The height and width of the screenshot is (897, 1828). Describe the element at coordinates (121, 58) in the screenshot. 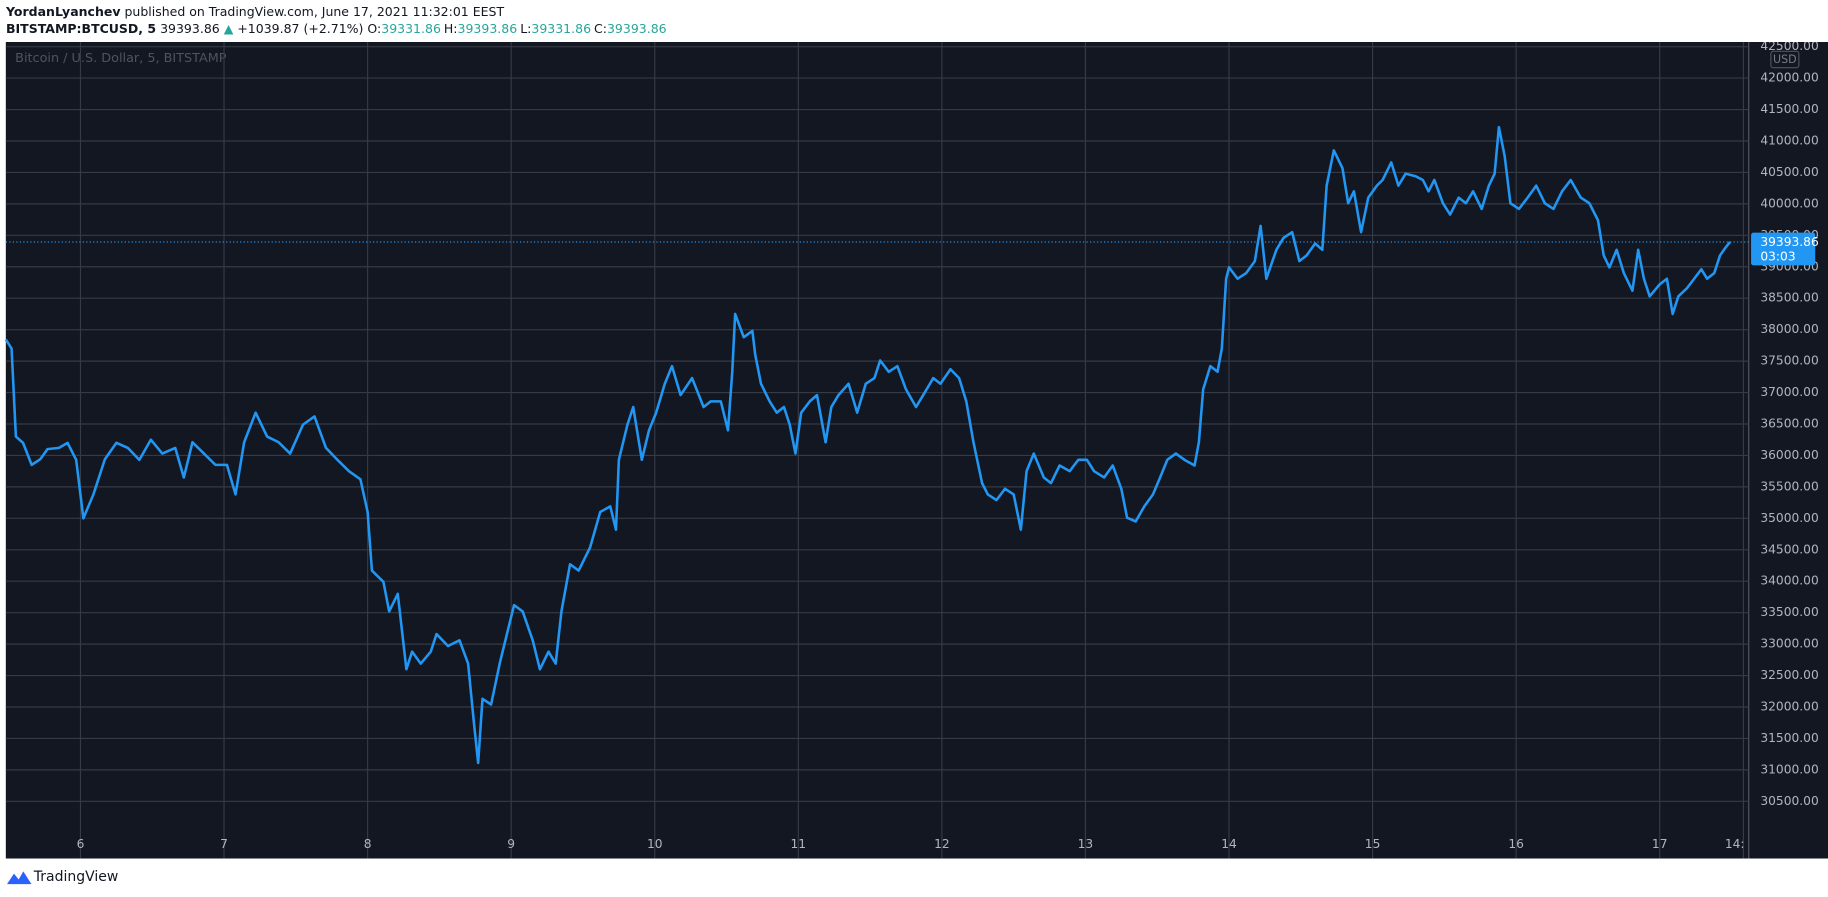

I see `watermark: Bitcoin / U.S. Dollar, 5, BITSTAMP` at that location.